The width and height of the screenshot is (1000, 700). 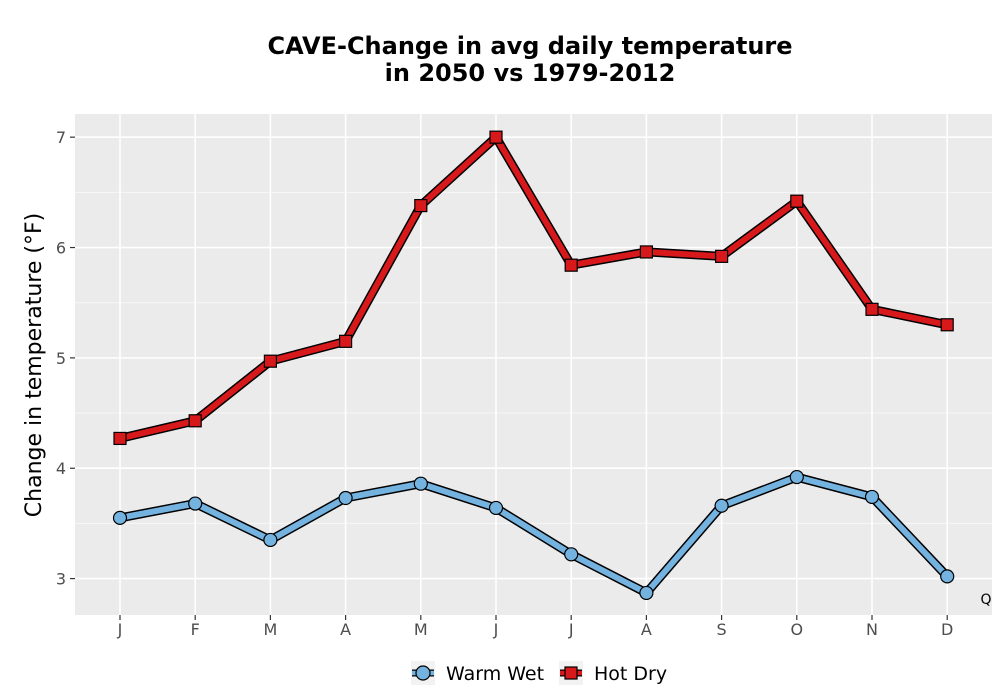 What do you see at coordinates (947, 629) in the screenshot?
I see `x-tick-label: D` at bounding box center [947, 629].